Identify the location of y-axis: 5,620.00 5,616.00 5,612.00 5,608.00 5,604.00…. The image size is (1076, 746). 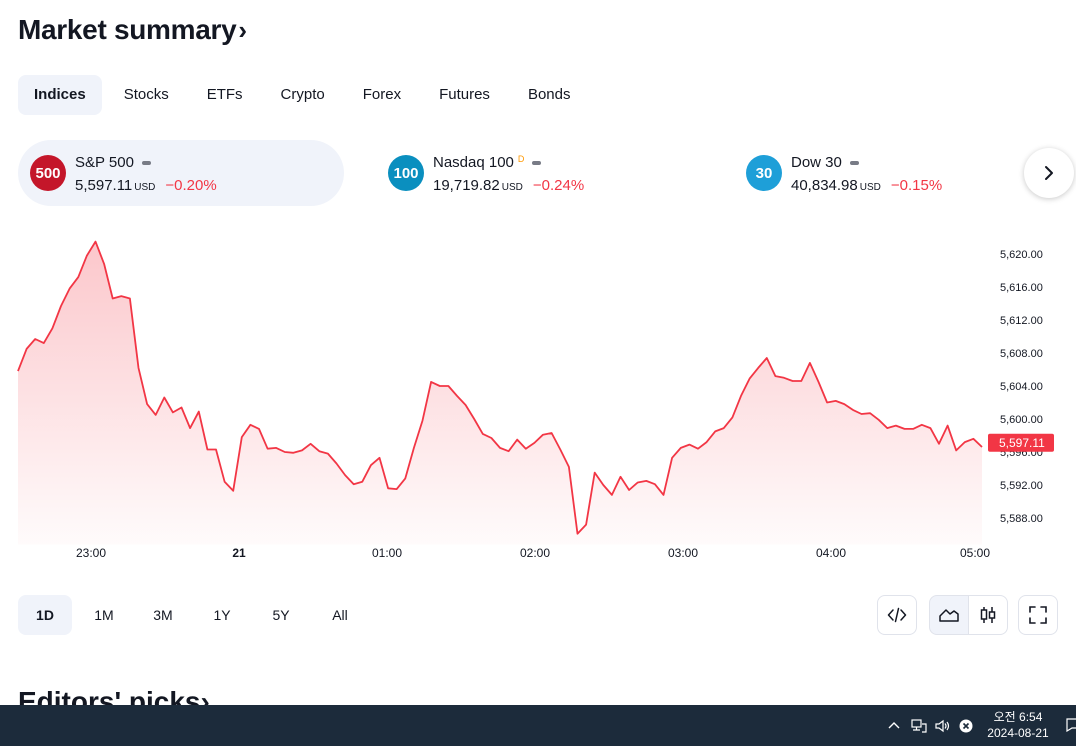
(1021, 387).